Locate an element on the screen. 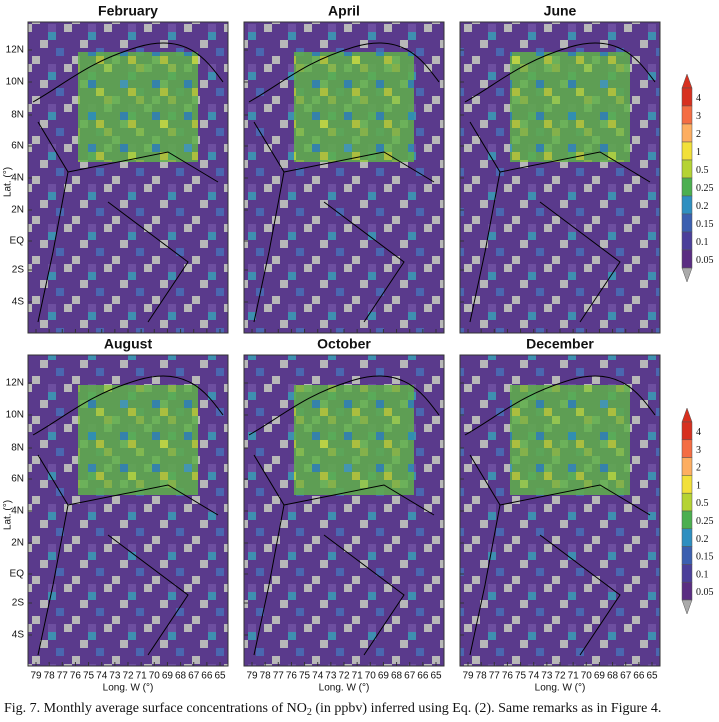 Image resolution: width=719 pixels, height=722 pixels. panel-title: October is located at coordinates (344, 344).